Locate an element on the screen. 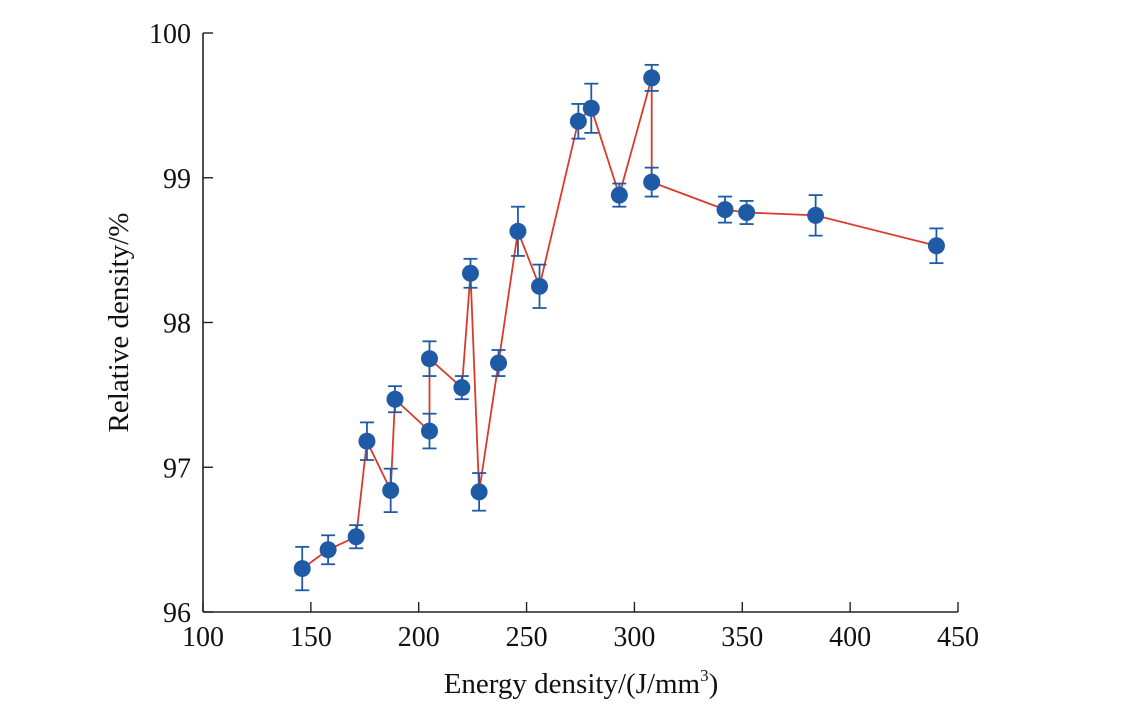  x-tick-label: 100 is located at coordinates (203, 637).